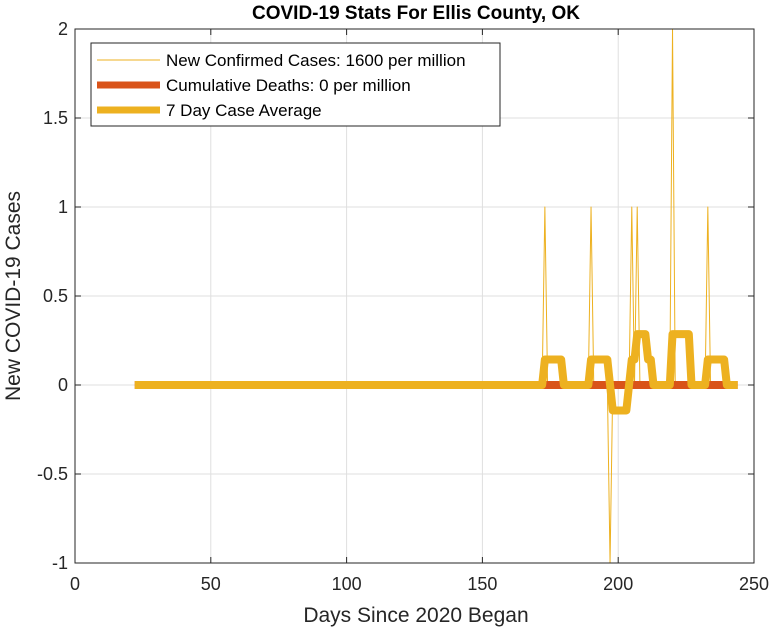 The image size is (773, 630). Describe the element at coordinates (13, 296) in the screenshot. I see `y-axis-label: New COVID-19 Cases` at that location.